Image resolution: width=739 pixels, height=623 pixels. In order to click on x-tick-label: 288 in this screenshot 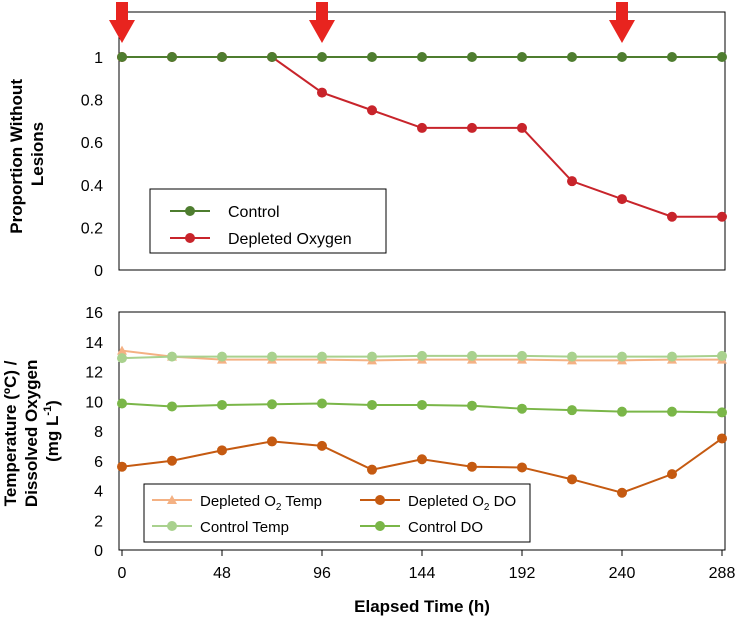, I will do `click(722, 573)`.